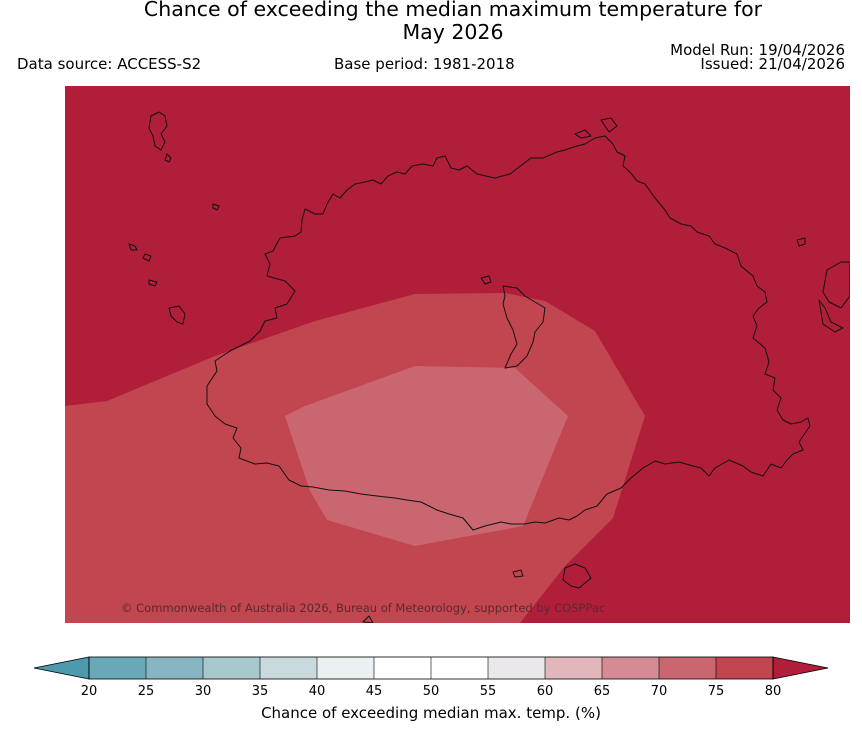 This screenshot has height=747, width=862. Describe the element at coordinates (89, 691) in the screenshot. I see `colorbar-tick-label: 20` at that location.